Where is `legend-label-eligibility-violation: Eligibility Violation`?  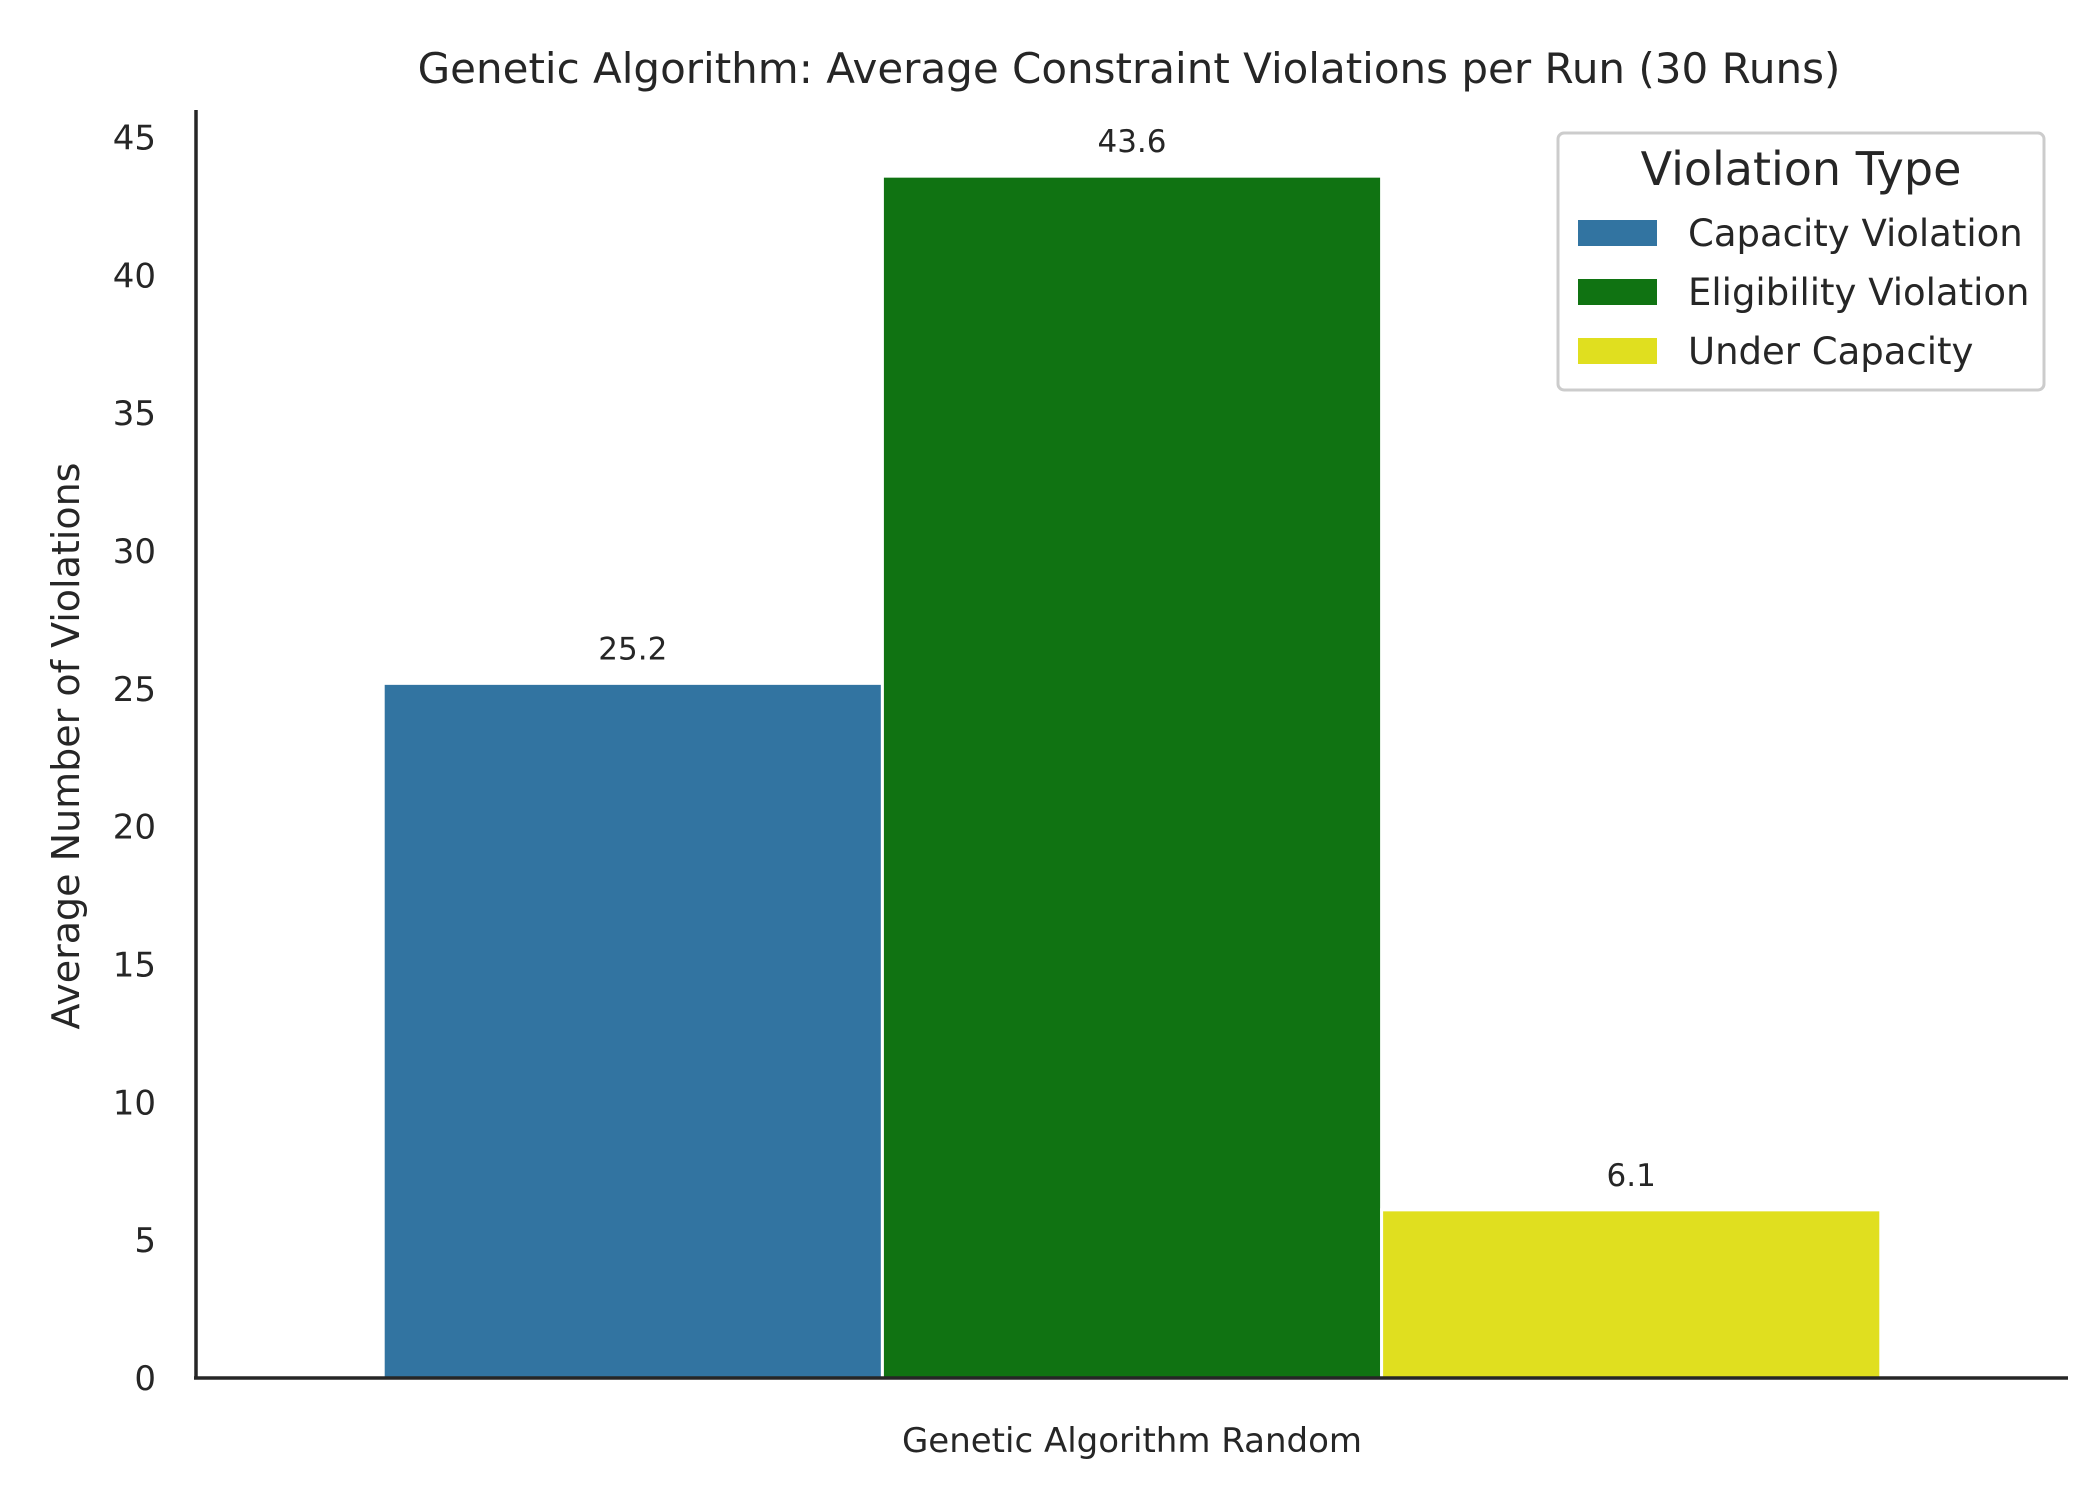 legend-label-eligibility-violation: Eligibility Violation is located at coordinates (1858, 292).